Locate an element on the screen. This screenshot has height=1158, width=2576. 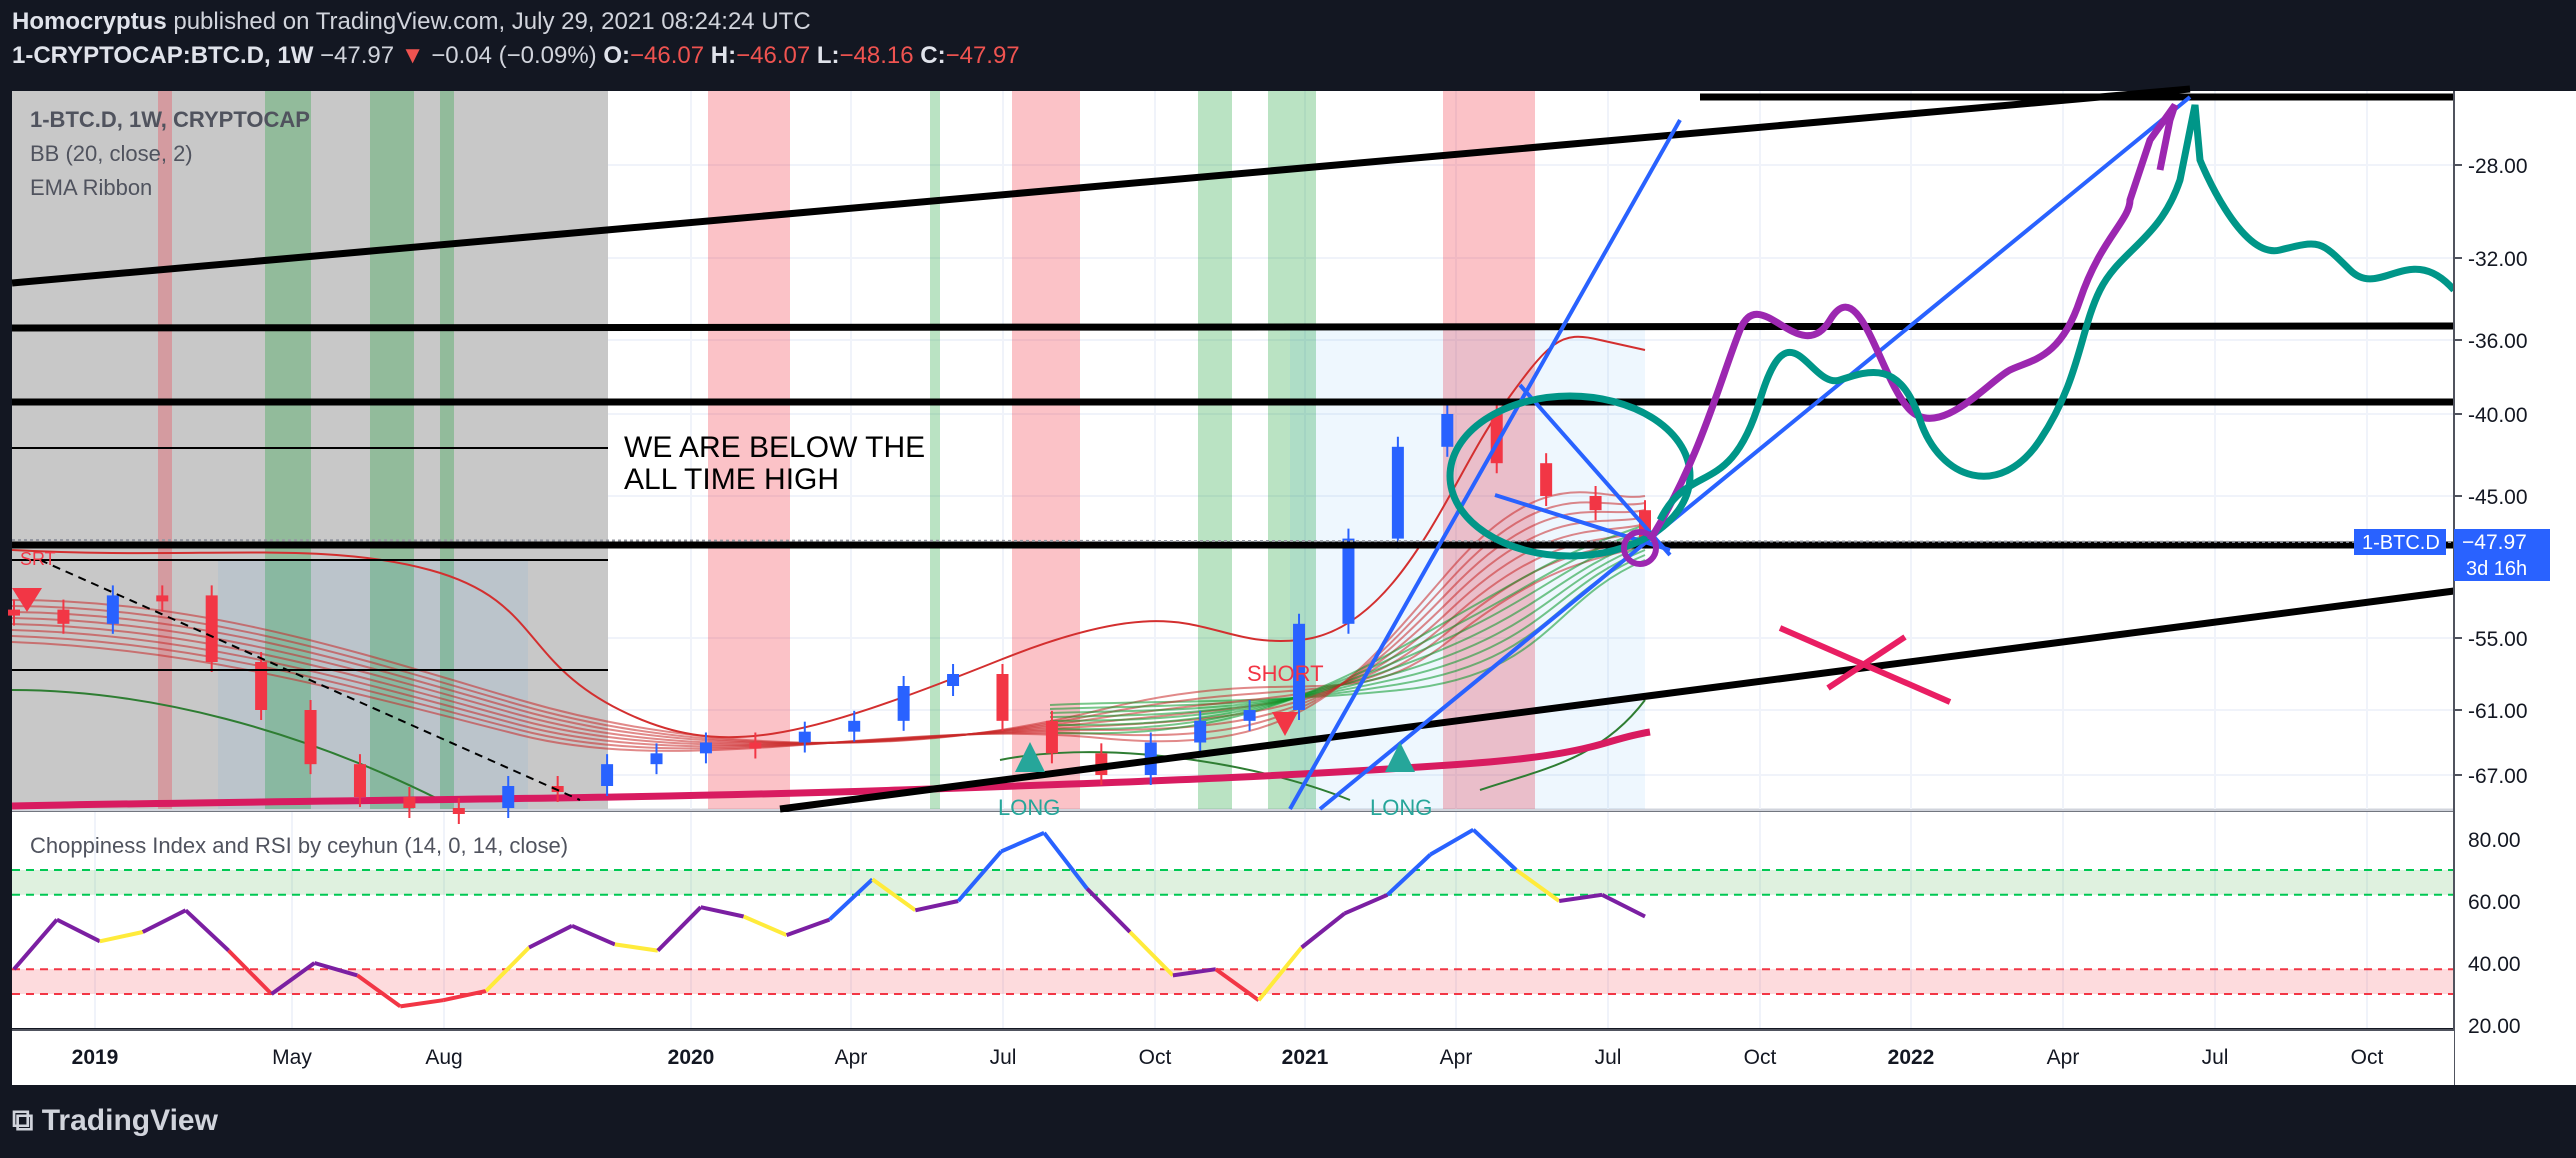
close-value: −47.97 is located at coordinates (982, 55).